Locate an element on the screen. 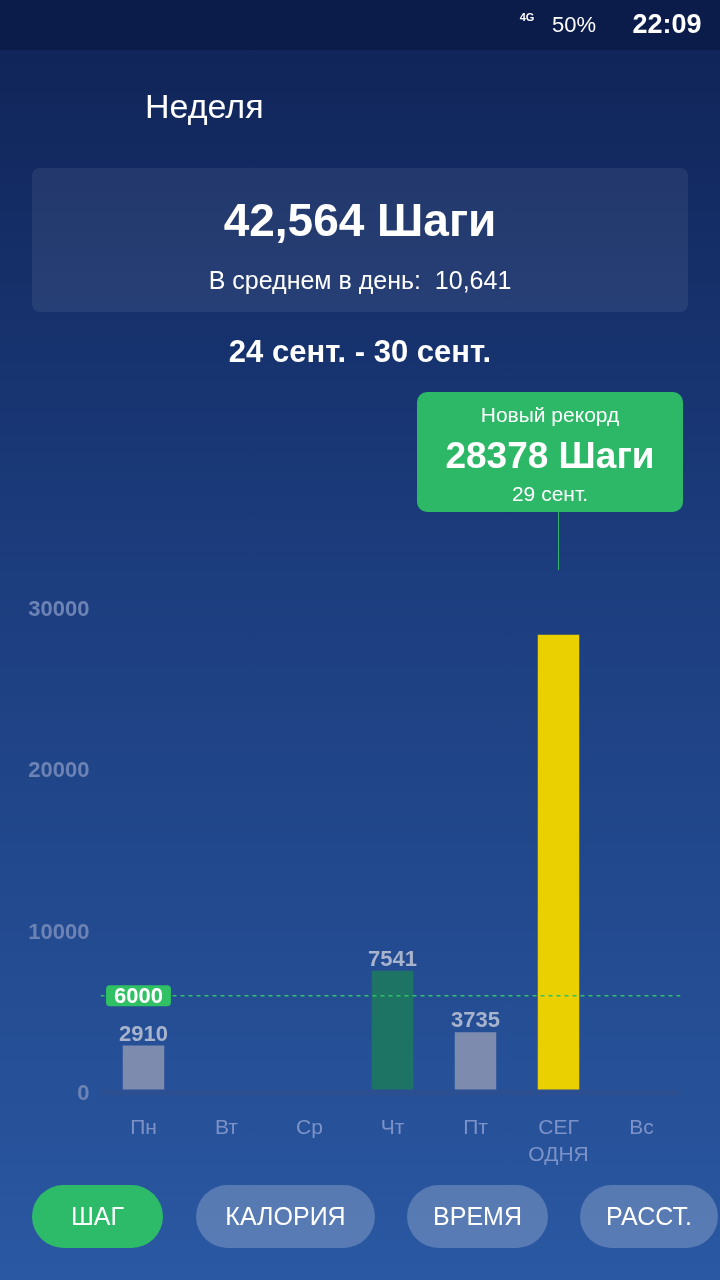 This screenshot has width=720, height=1280. x-tick-label: Пт is located at coordinates (476, 1126).